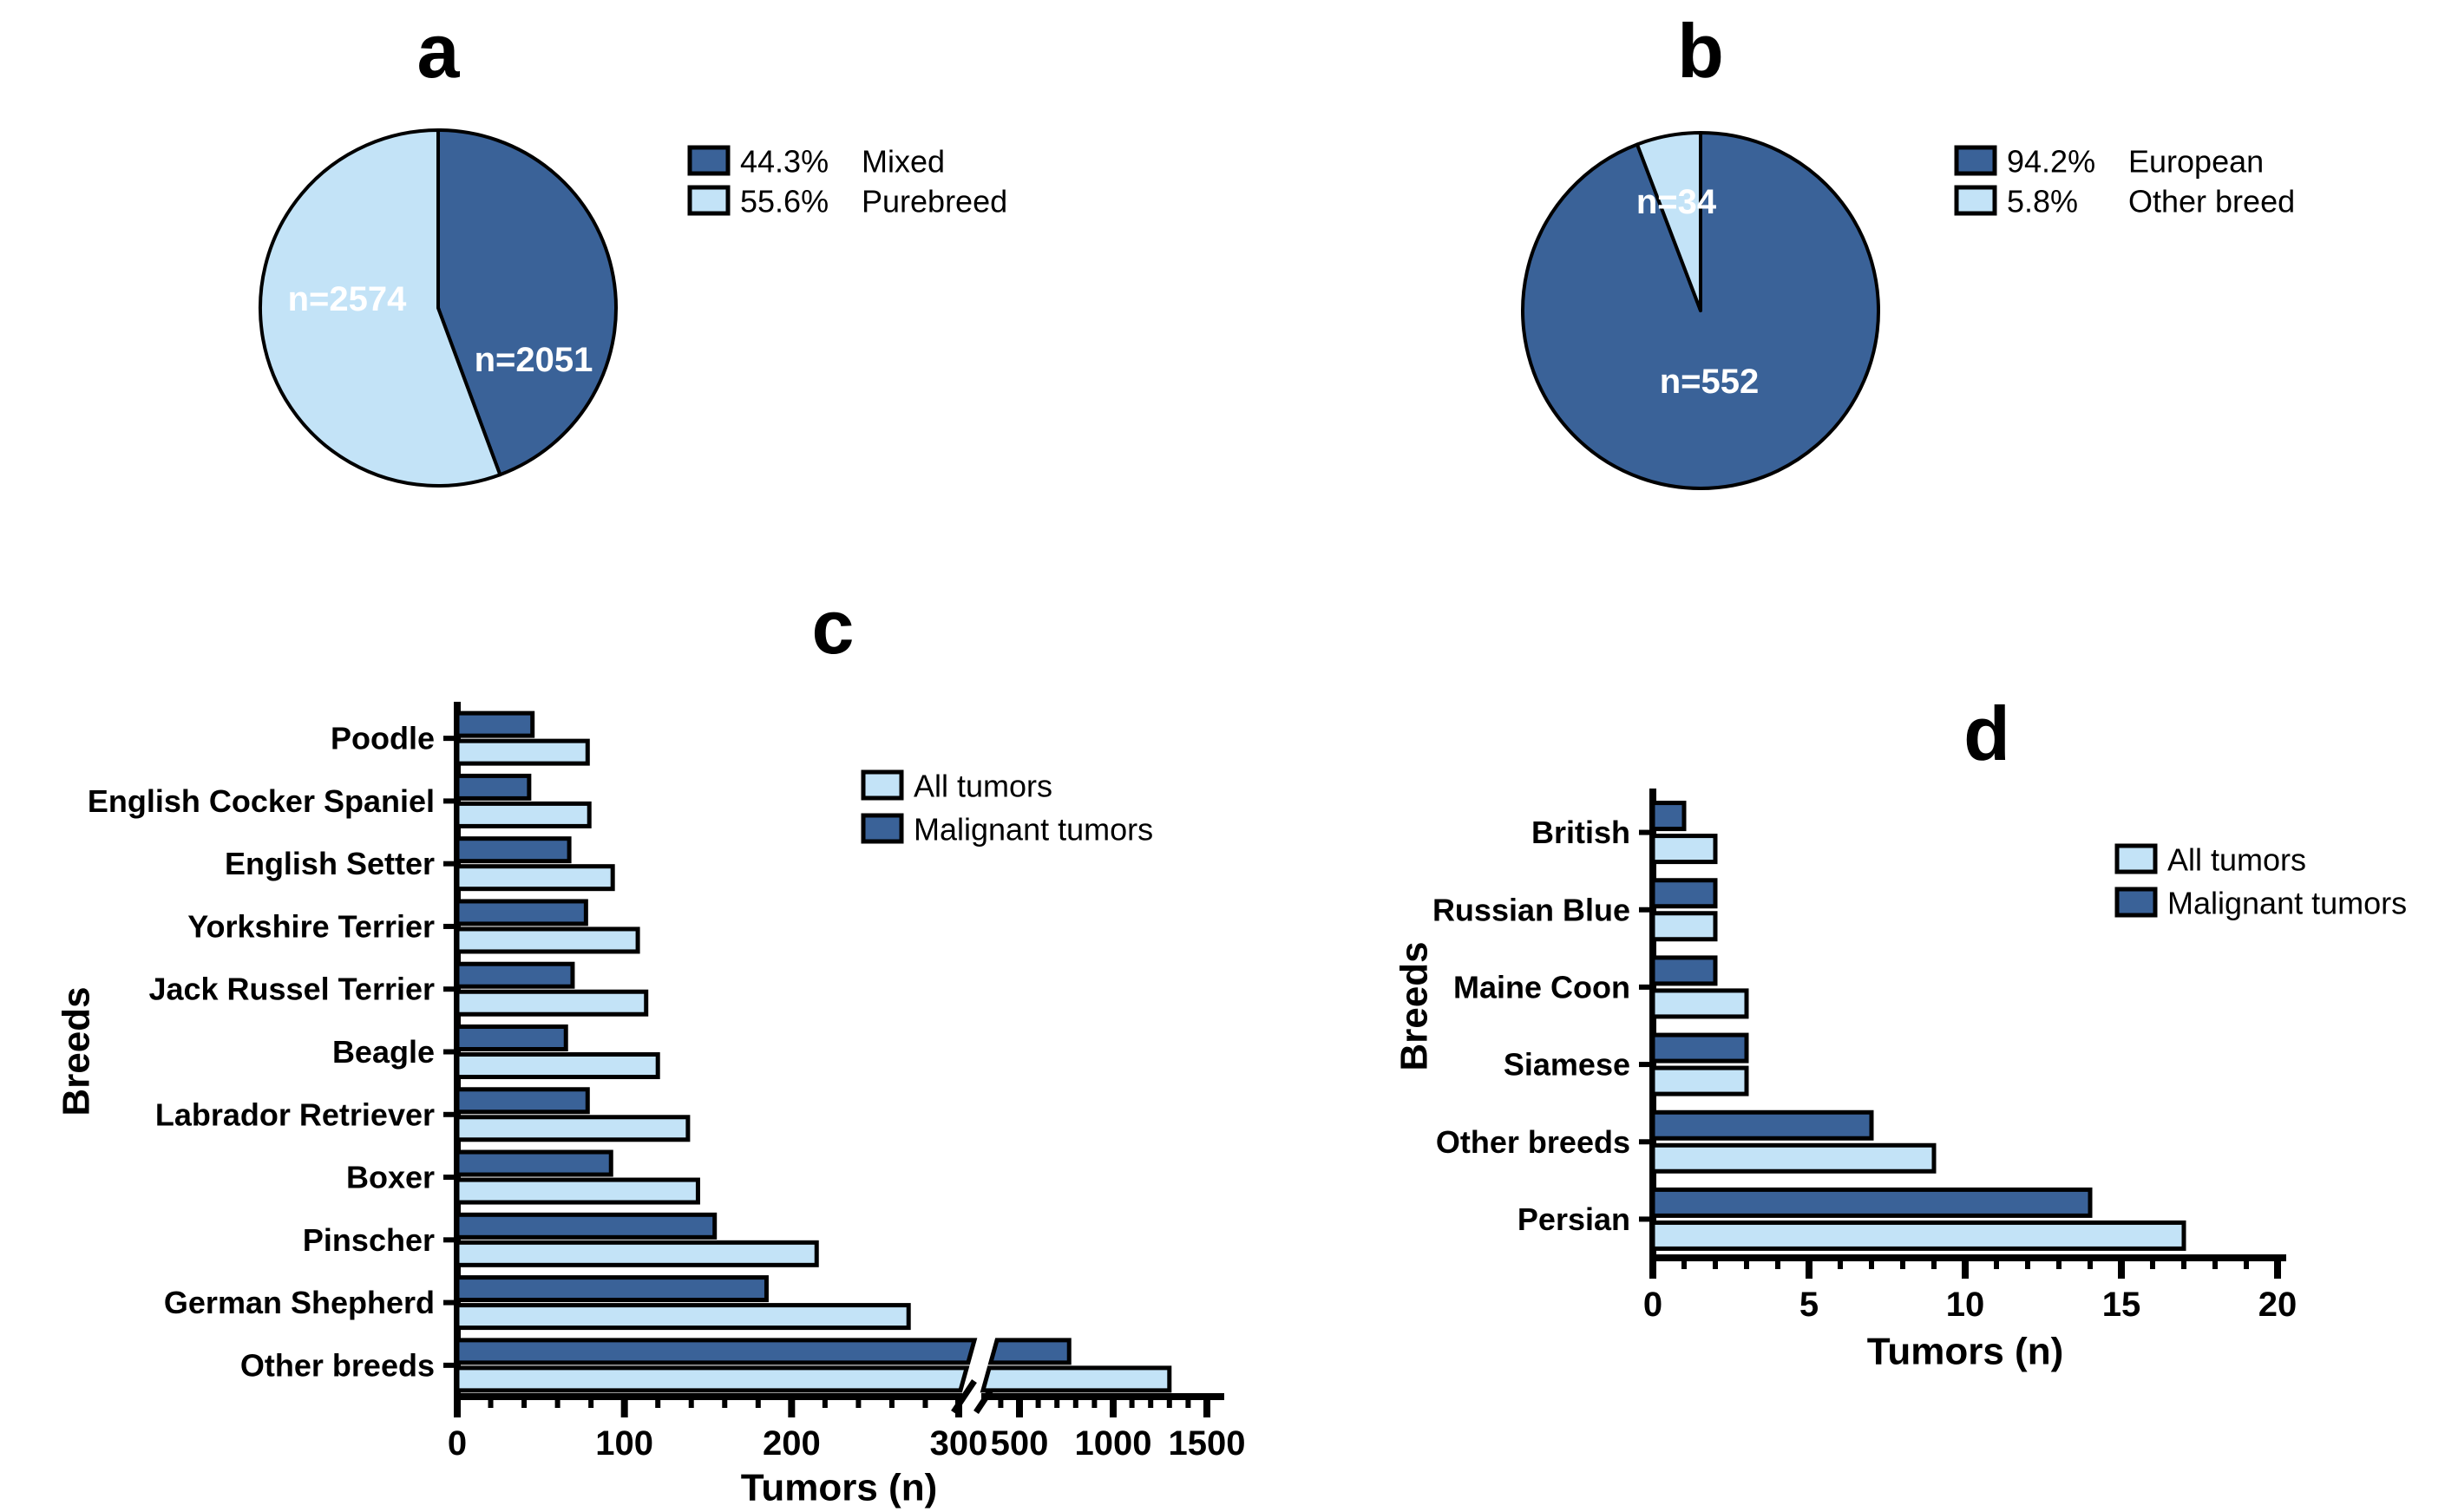 This screenshot has width=2445, height=1512. What do you see at coordinates (557, 1065) in the screenshot?
I see `bar-all-beagle` at bounding box center [557, 1065].